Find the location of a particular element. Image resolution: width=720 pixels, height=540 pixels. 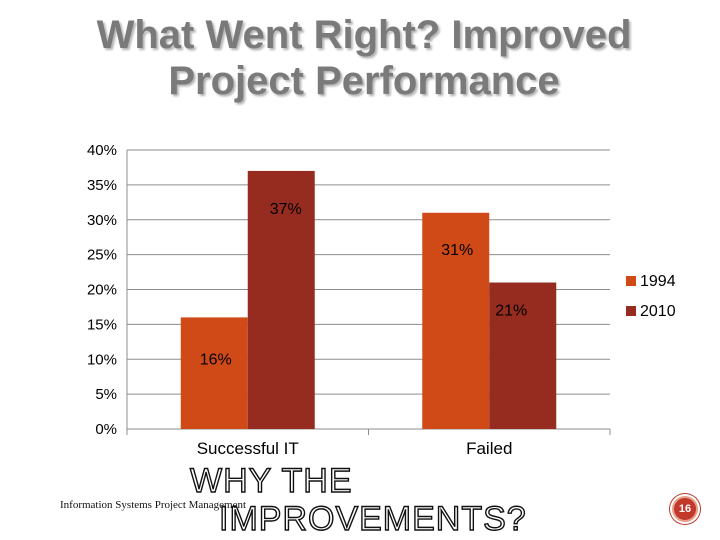

category-label: Failed is located at coordinates (489, 448).